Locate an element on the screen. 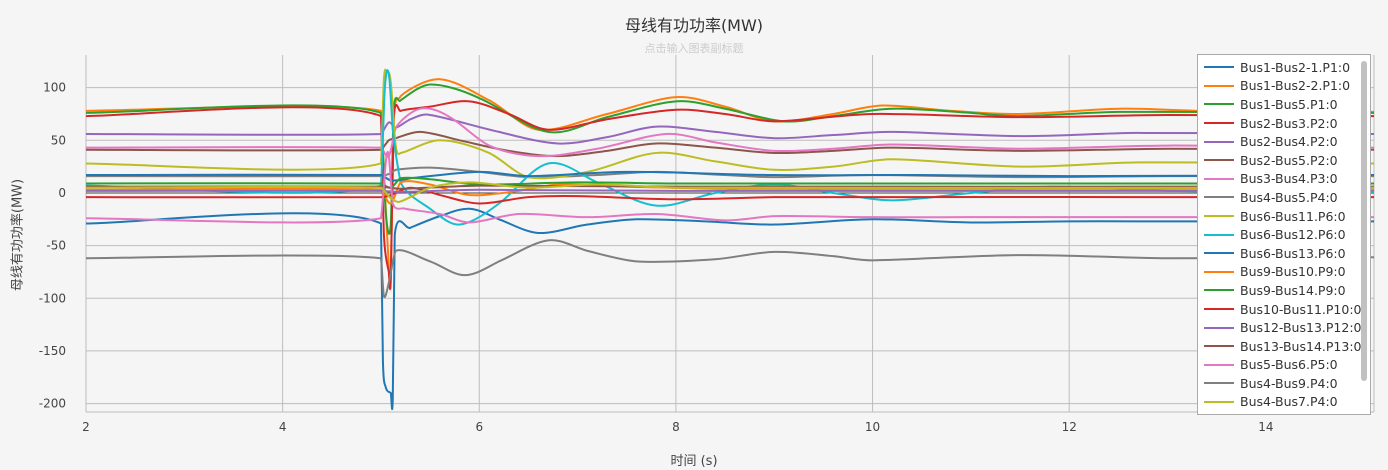 The width and height of the screenshot is (1388, 470). y-tick-label: -150 is located at coordinates (52, 351).